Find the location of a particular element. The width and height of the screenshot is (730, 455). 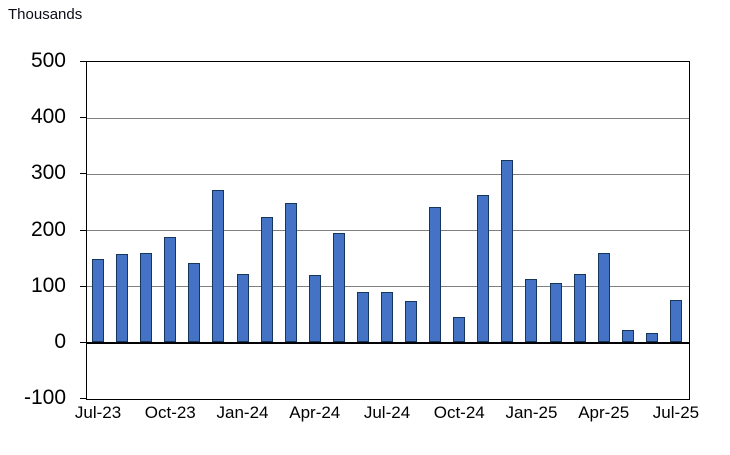

x-axis-label-Oct-23: Oct-23 is located at coordinates (170, 412).